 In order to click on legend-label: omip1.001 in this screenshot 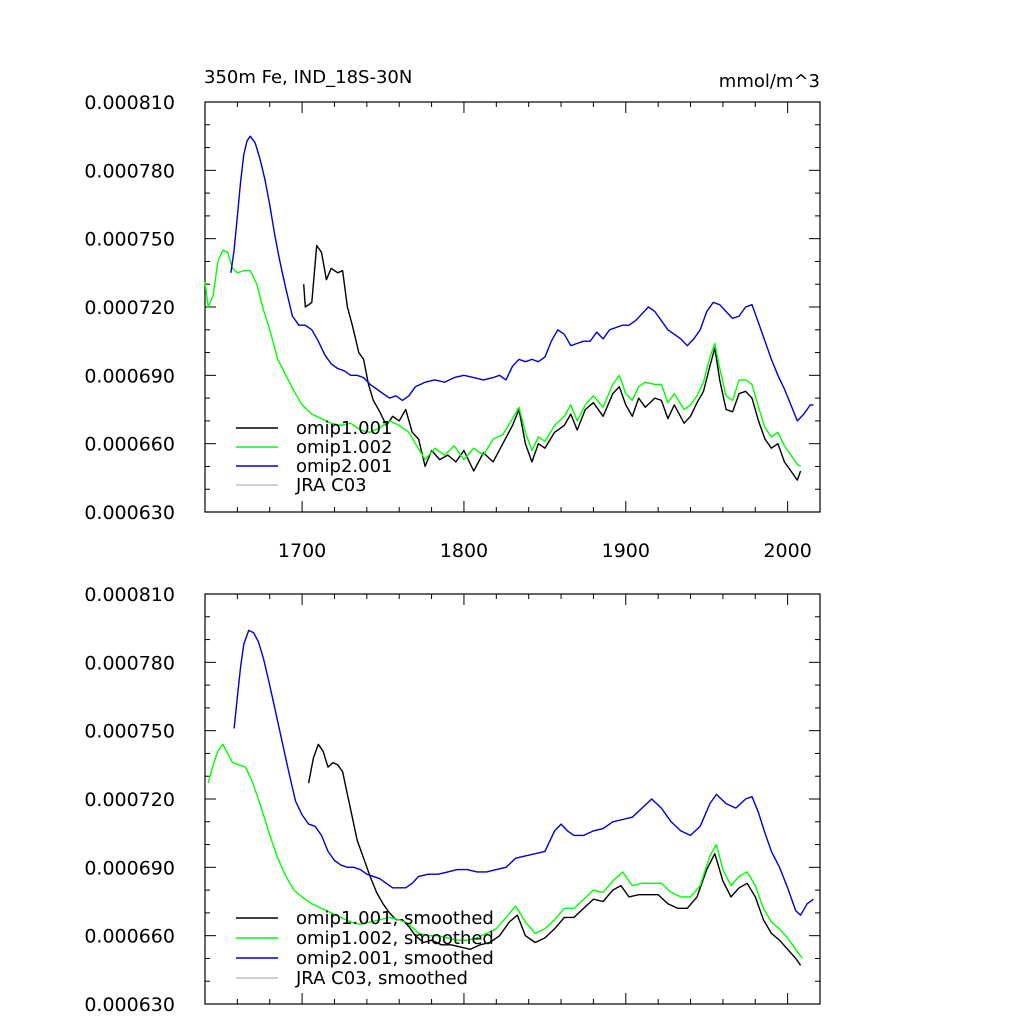, I will do `click(344, 428)`.